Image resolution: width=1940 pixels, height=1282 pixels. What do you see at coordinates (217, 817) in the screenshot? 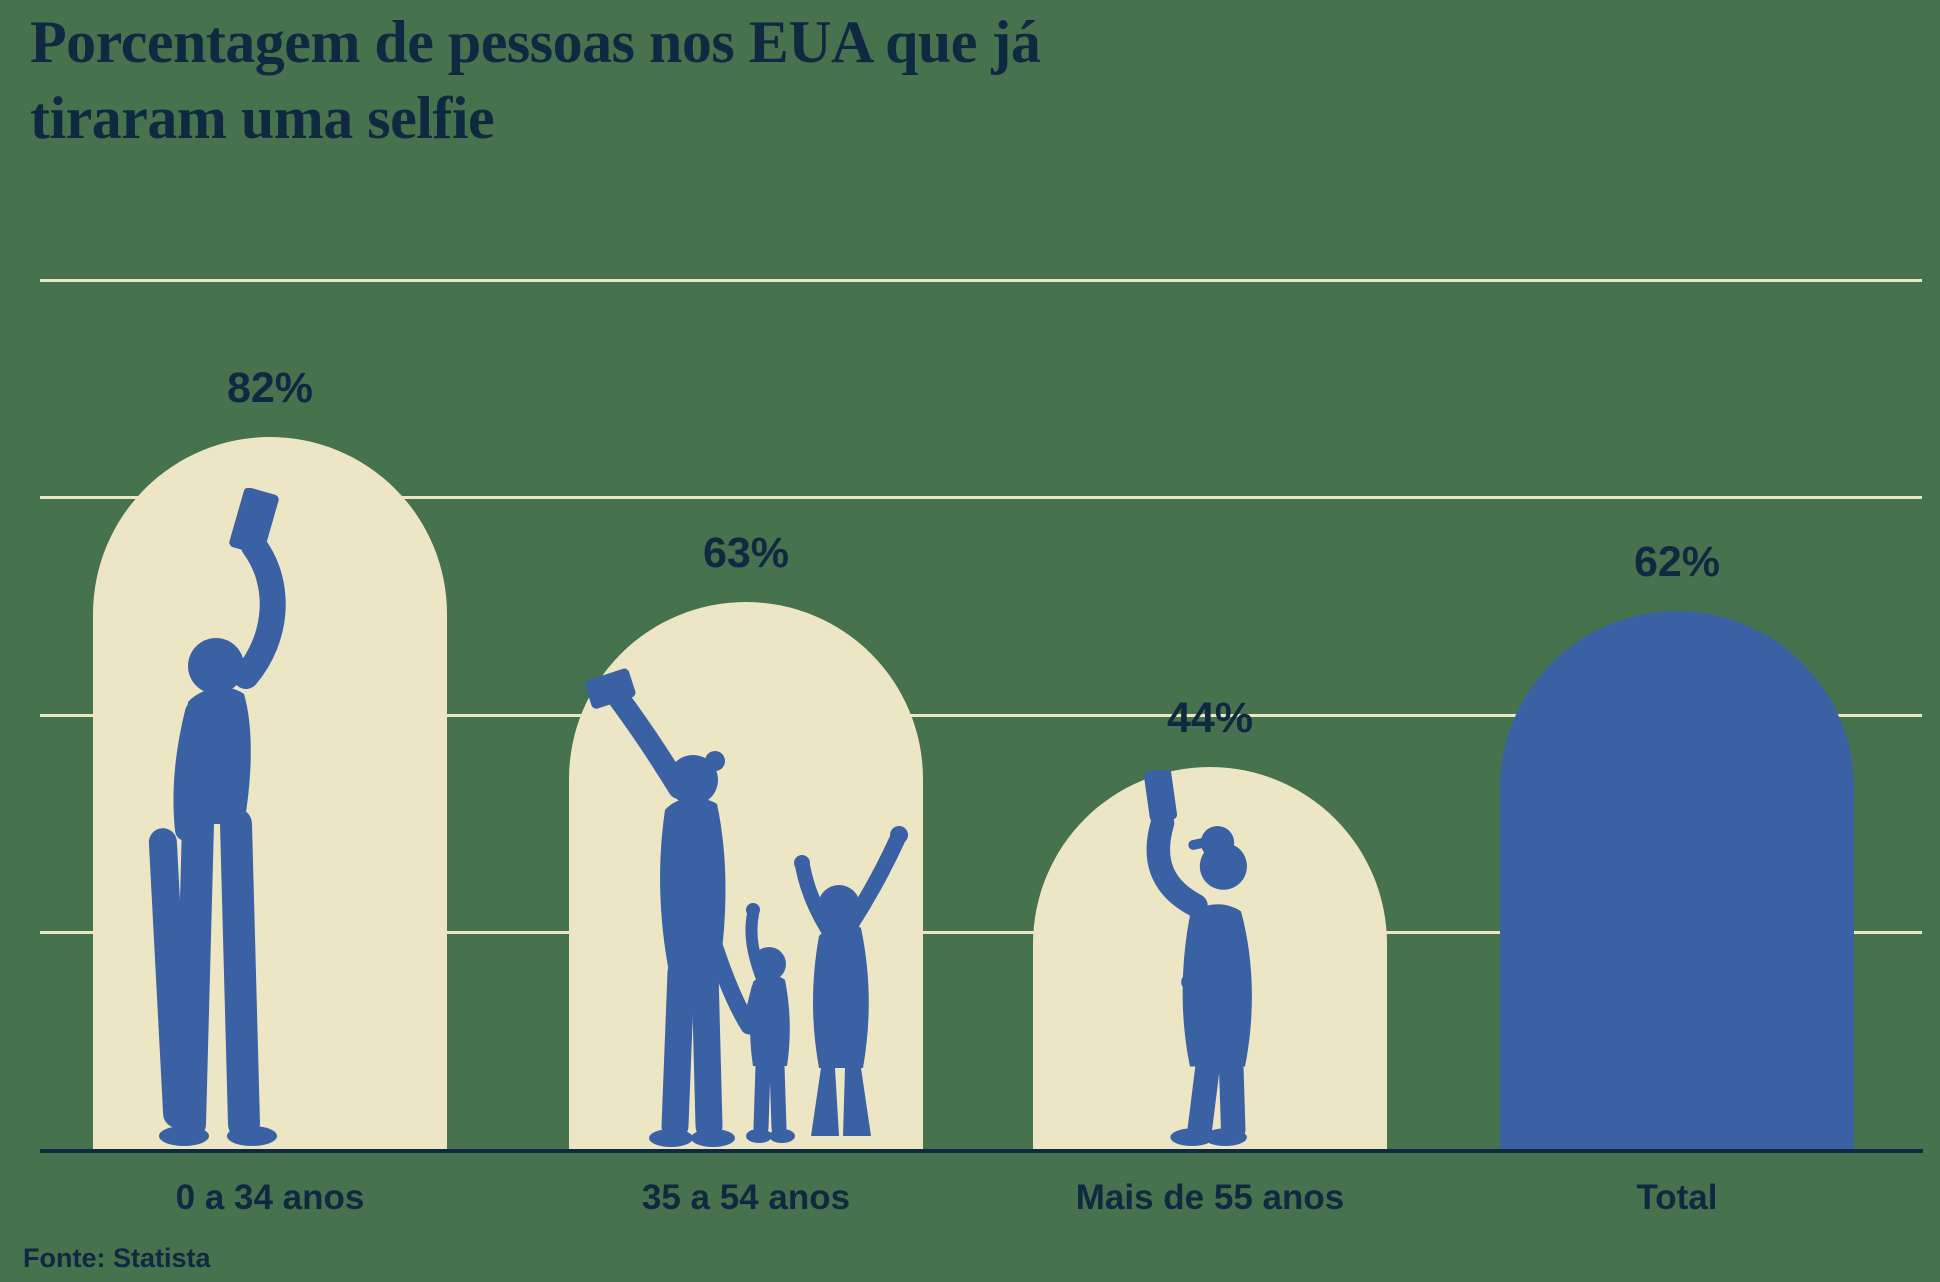
I see `young-person-with-skateboard-taking-selfie-silhouette` at bounding box center [217, 817].